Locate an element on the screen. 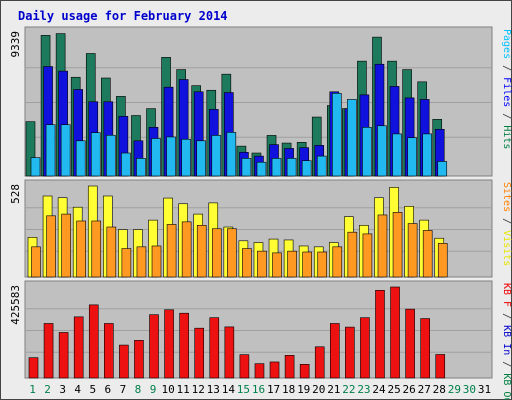  panel-hits-legend-2: Files is located at coordinates (506, 92).